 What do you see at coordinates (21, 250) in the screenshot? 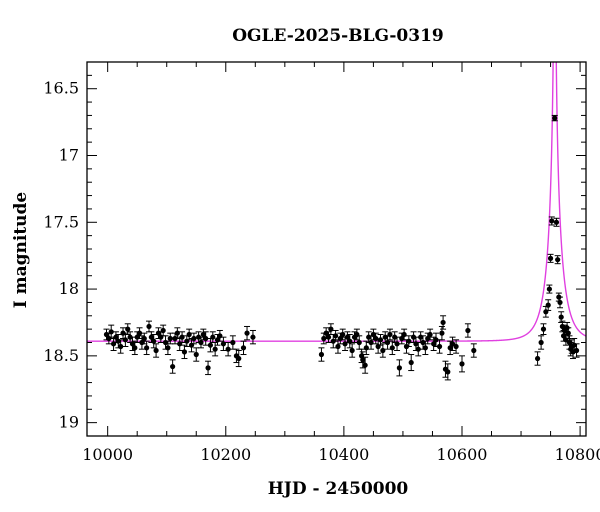
I see `y-axis-label: I magnitude` at bounding box center [21, 250].